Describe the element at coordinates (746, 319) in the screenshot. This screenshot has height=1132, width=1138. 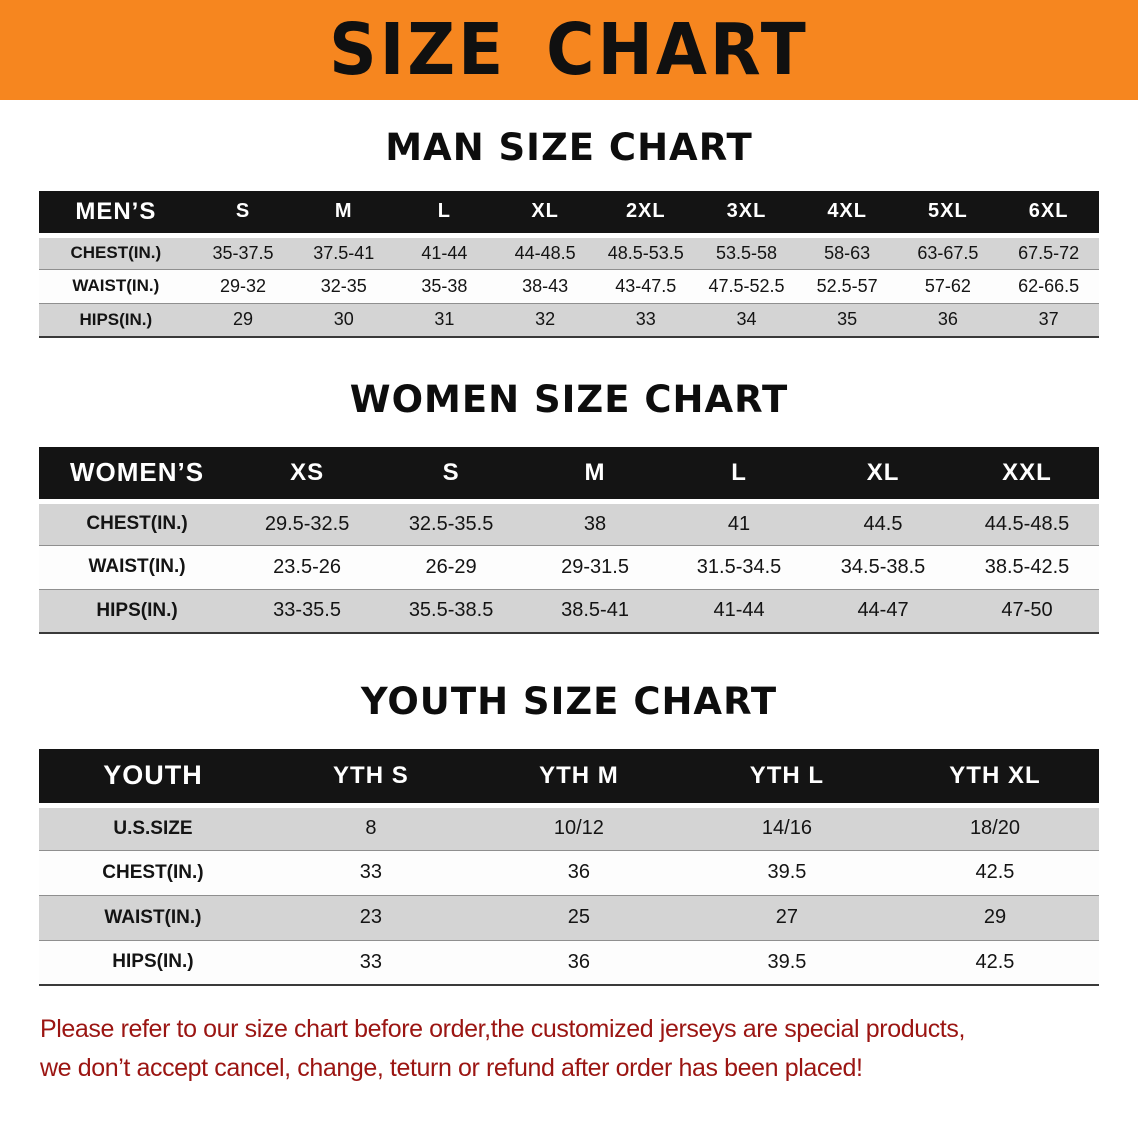
I see `size-value: 34` at that location.